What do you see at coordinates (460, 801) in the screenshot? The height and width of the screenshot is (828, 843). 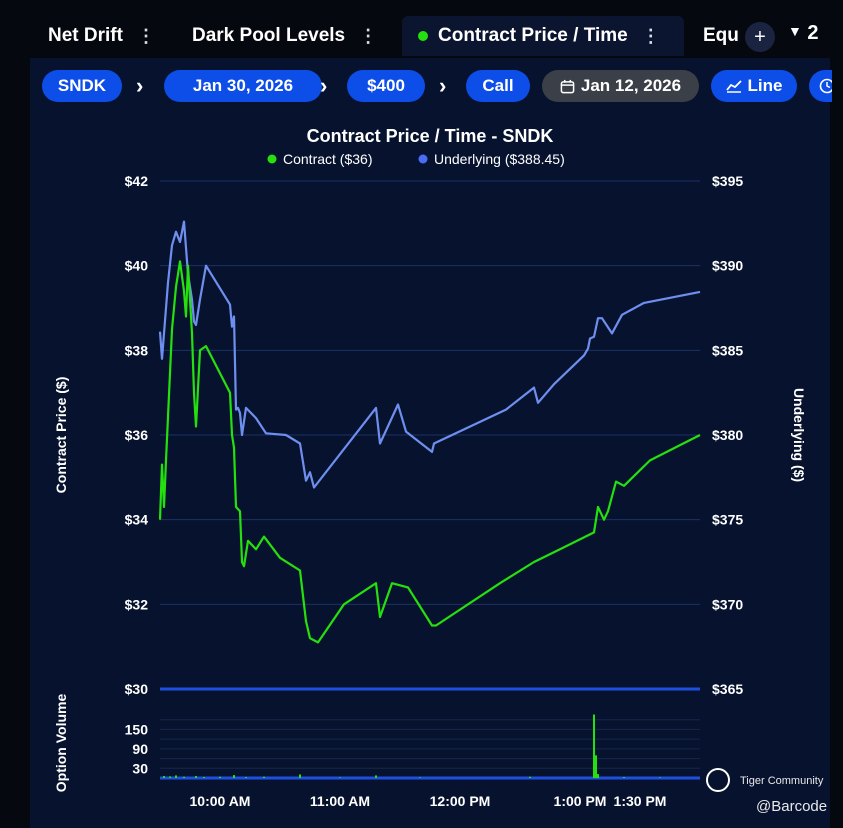 I see `x-tick-label: 12:00 PM` at bounding box center [460, 801].